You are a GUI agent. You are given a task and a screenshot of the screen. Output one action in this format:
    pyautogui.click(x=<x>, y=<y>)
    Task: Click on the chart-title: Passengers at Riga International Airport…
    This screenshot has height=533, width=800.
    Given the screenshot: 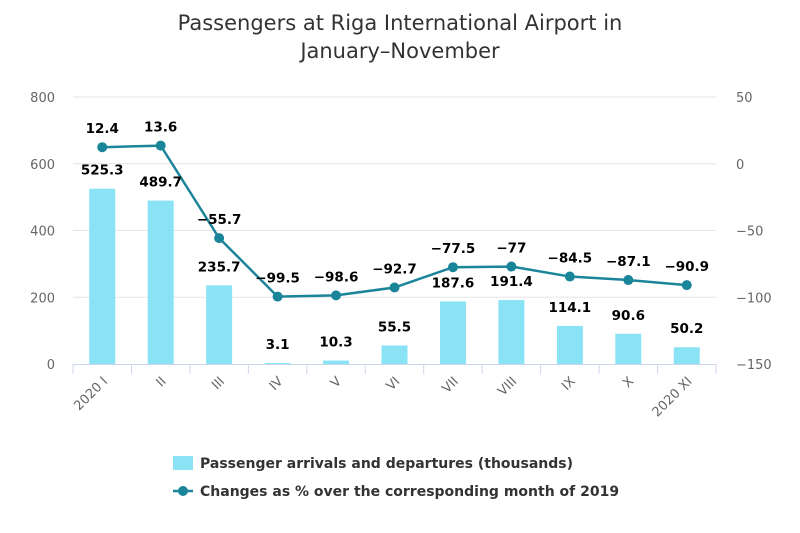 What is the action you would take?
    pyautogui.click(x=400, y=37)
    